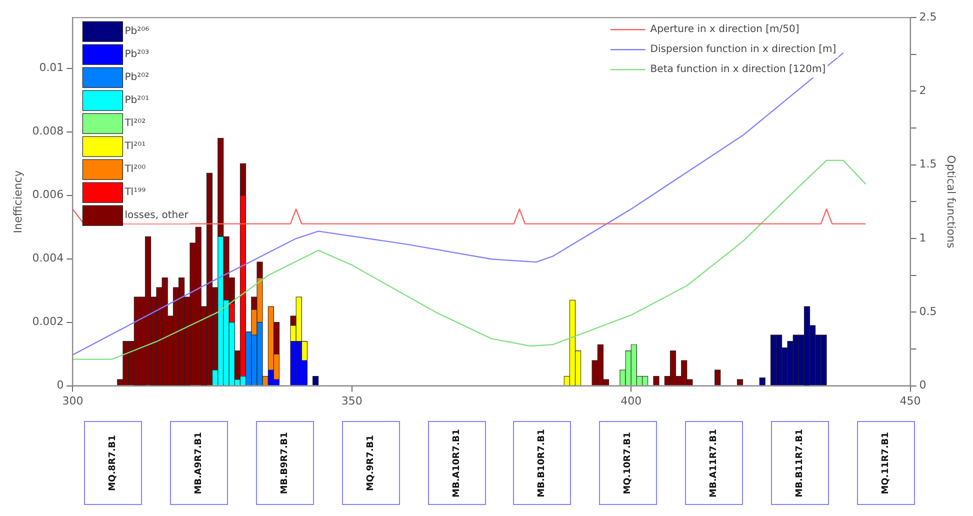  Describe the element at coordinates (135, 124) in the screenshot. I see `legend-label: Tl²⁰²` at that location.